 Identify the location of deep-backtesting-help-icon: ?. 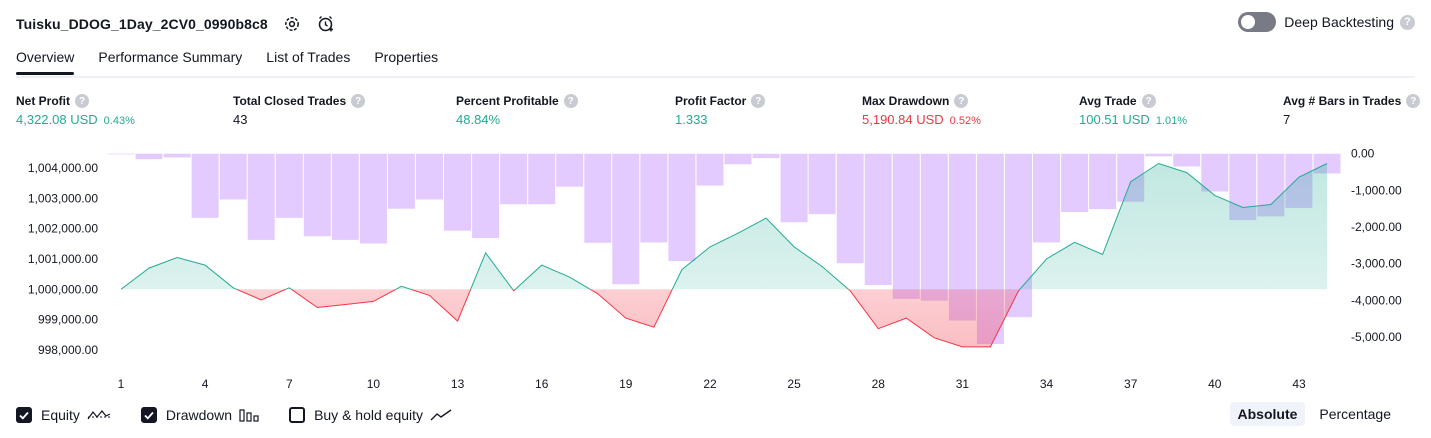
(1407, 22).